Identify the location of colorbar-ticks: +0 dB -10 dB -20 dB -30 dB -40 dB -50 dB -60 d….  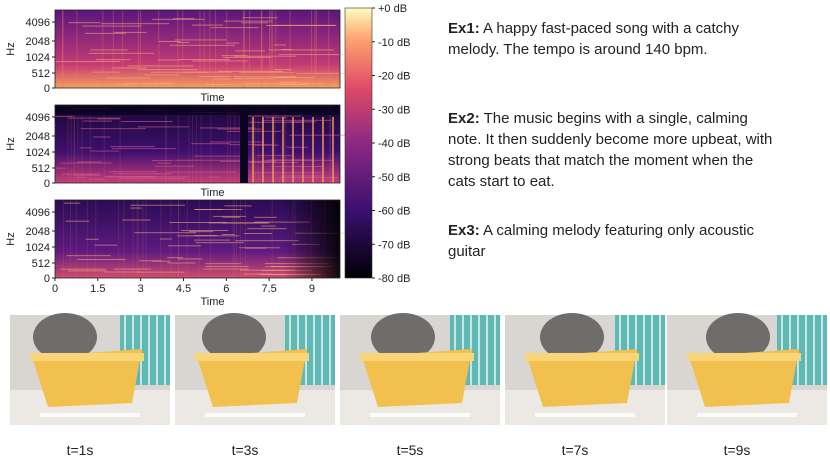
(391, 144).